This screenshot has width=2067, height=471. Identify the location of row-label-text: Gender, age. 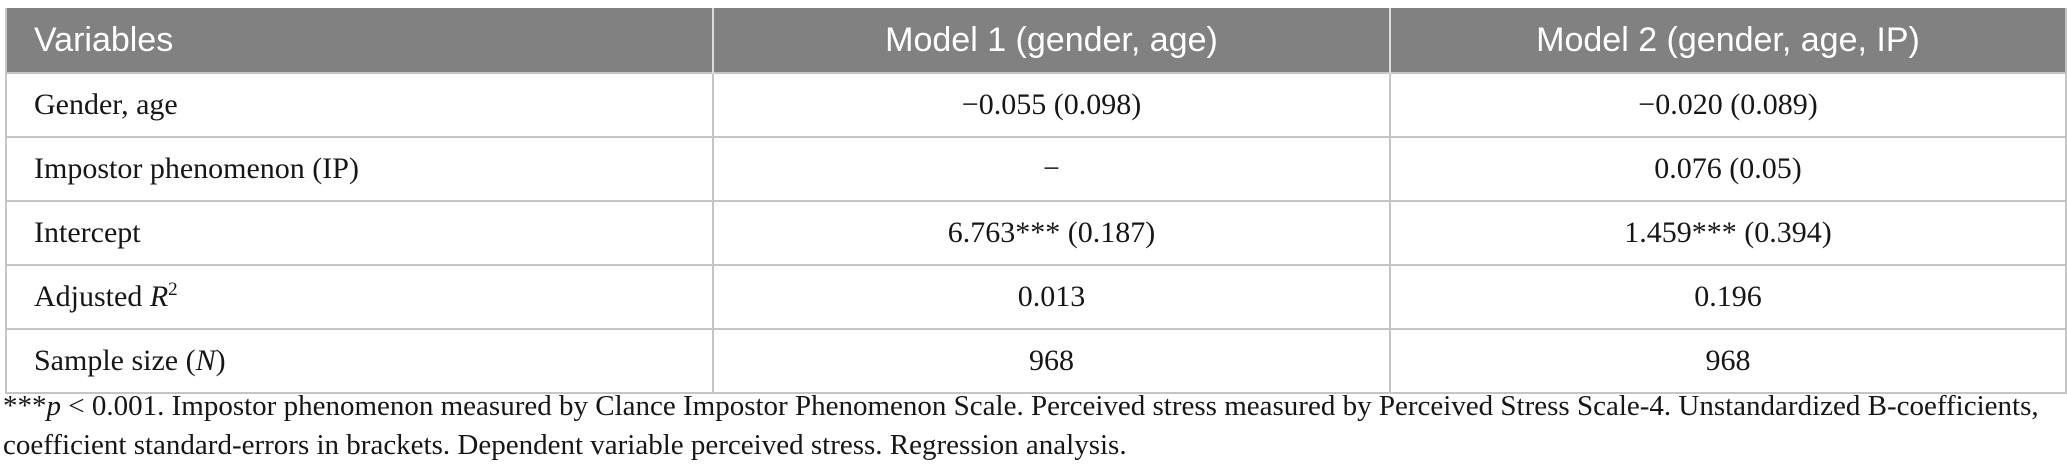
(106, 104).